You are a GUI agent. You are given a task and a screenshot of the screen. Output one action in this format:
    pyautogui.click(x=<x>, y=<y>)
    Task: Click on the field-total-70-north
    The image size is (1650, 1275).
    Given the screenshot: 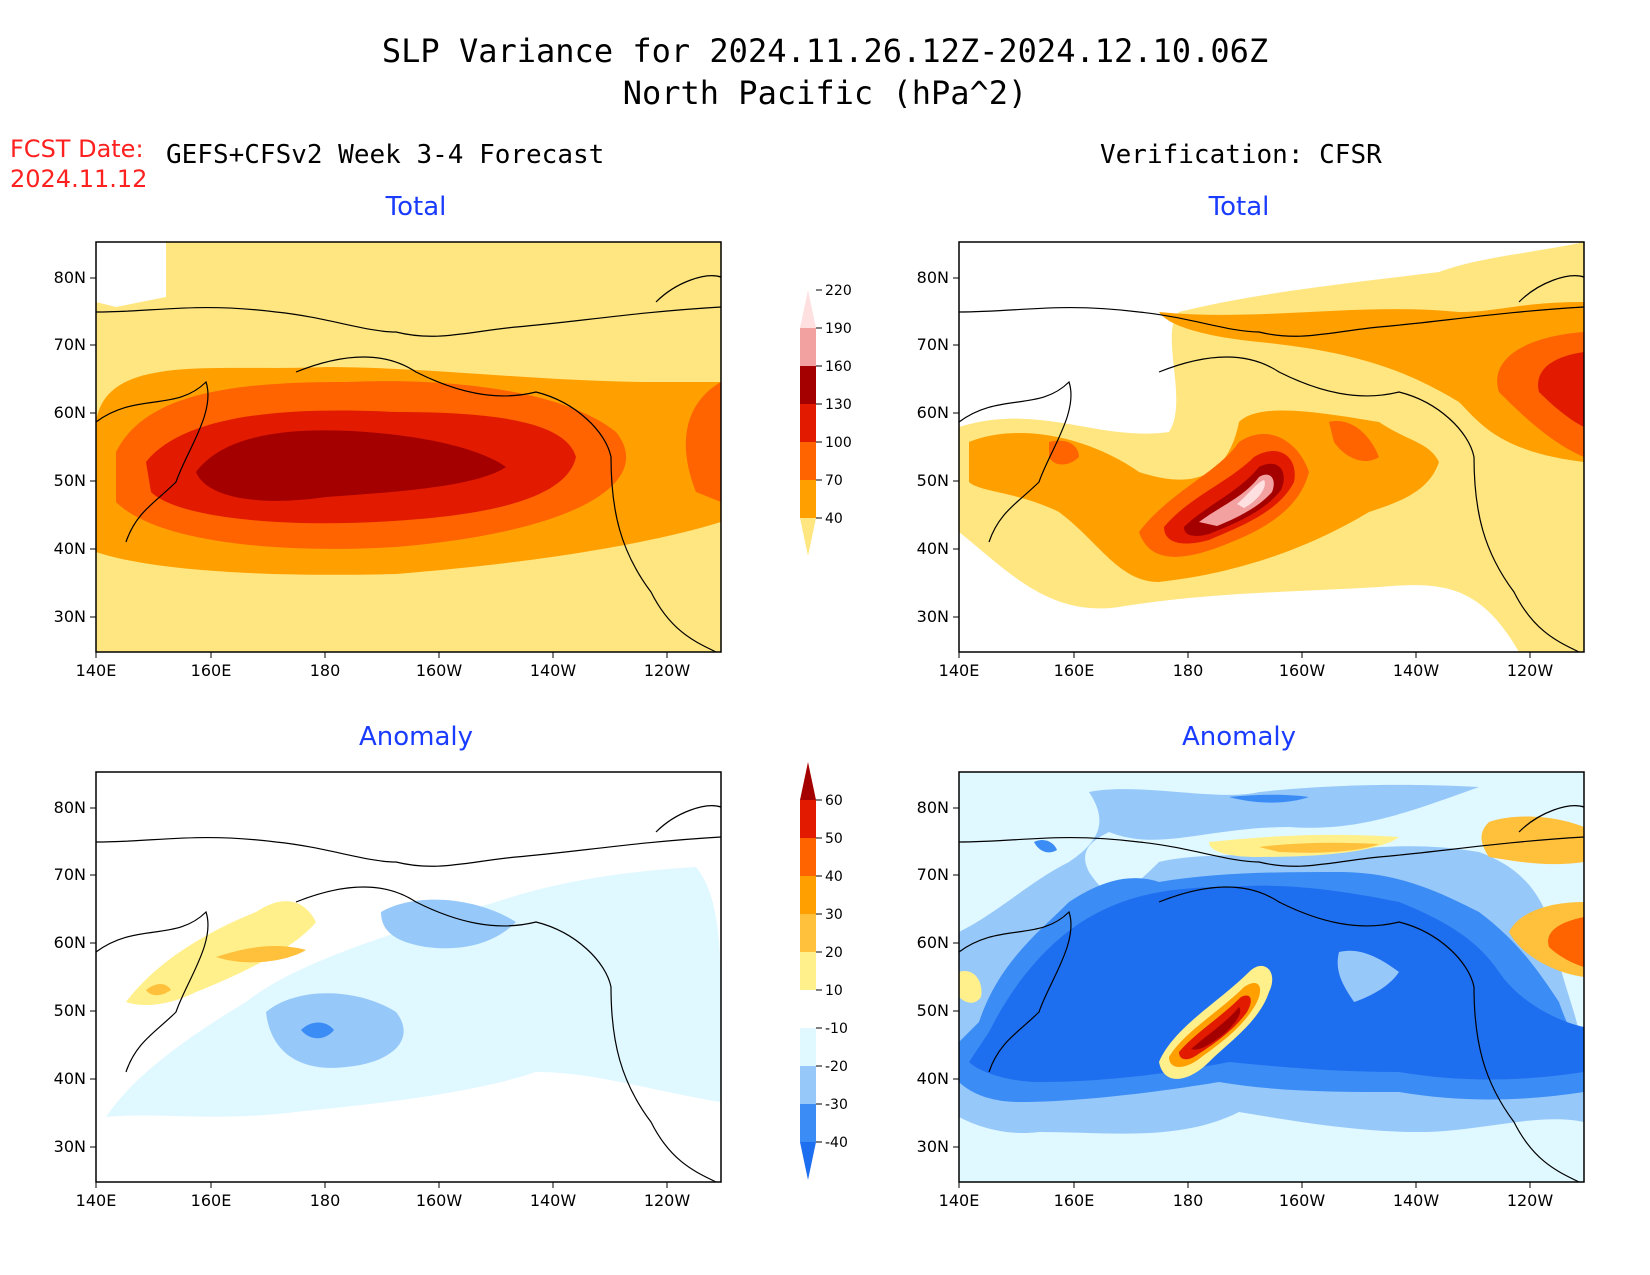 What is the action you would take?
    pyautogui.click(x=1371, y=382)
    